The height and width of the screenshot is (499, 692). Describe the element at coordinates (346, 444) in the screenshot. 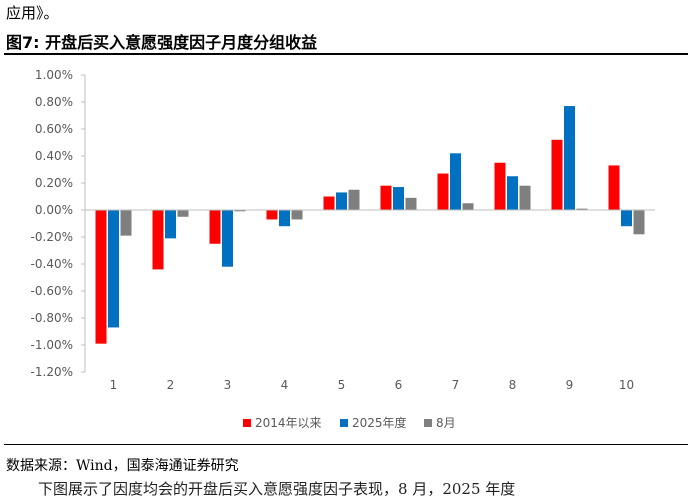

I see `bottom-rule` at that location.